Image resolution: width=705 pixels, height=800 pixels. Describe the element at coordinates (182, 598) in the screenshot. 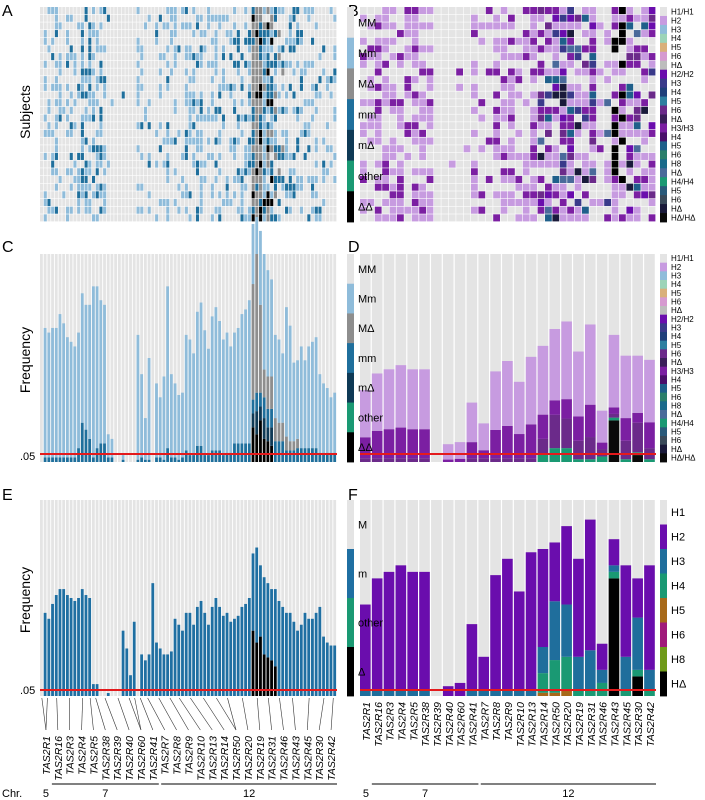

I see `allele-bar-bg` at that location.